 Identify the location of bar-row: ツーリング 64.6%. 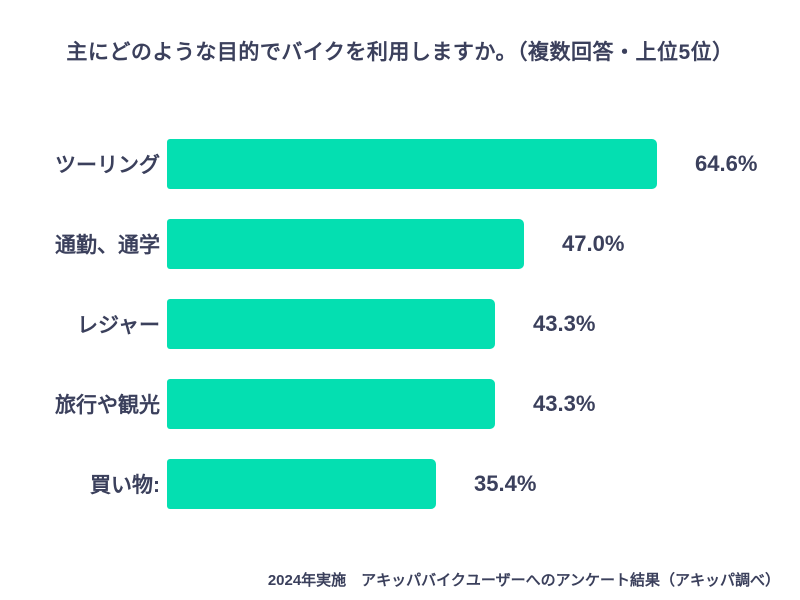
(400, 164).